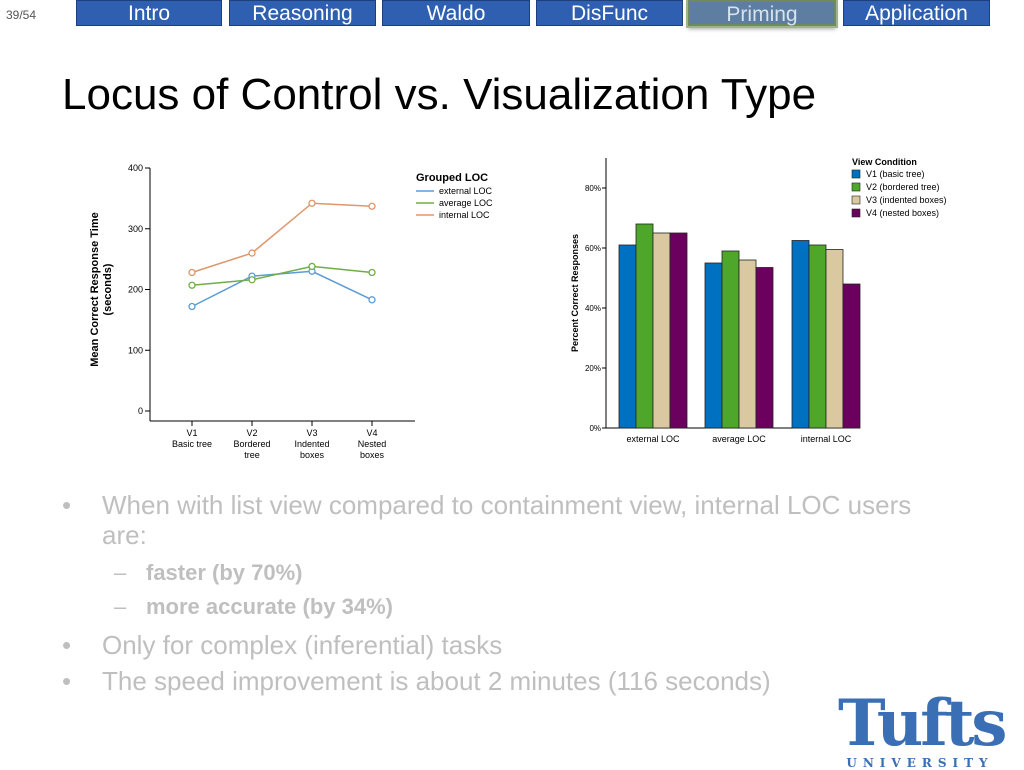  I want to click on nav-tab-disfunc: DisFunc, so click(609, 13).